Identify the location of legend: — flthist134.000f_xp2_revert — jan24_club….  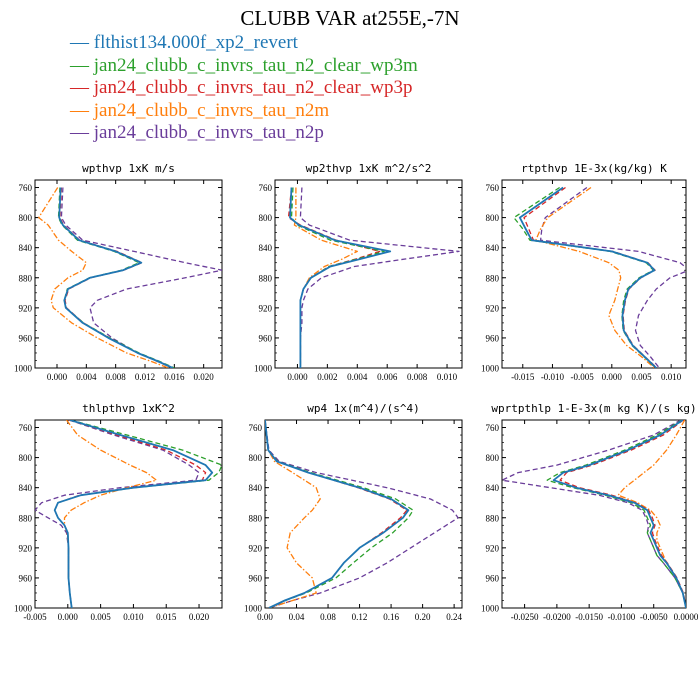
(244, 88).